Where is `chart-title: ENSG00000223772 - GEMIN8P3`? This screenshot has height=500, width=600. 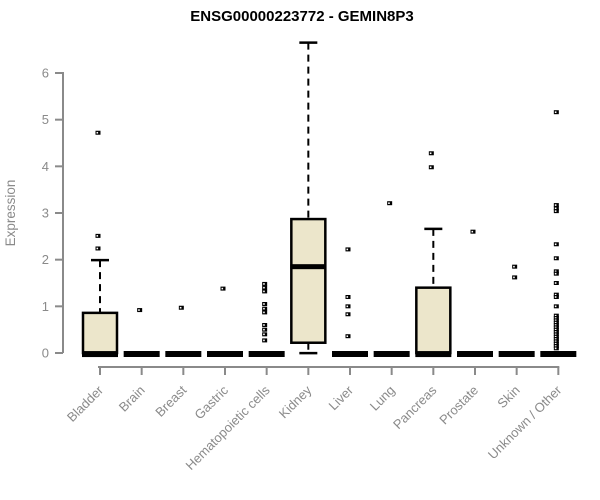 chart-title: ENSG00000223772 - GEMIN8P3 is located at coordinates (301, 16).